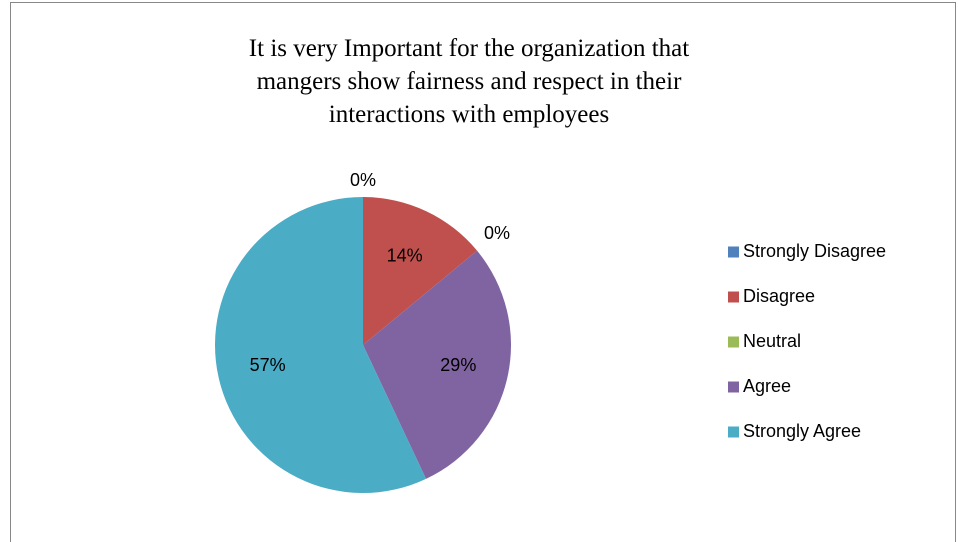  Describe the element at coordinates (268, 365) in the screenshot. I see `data-label: 57%` at that location.